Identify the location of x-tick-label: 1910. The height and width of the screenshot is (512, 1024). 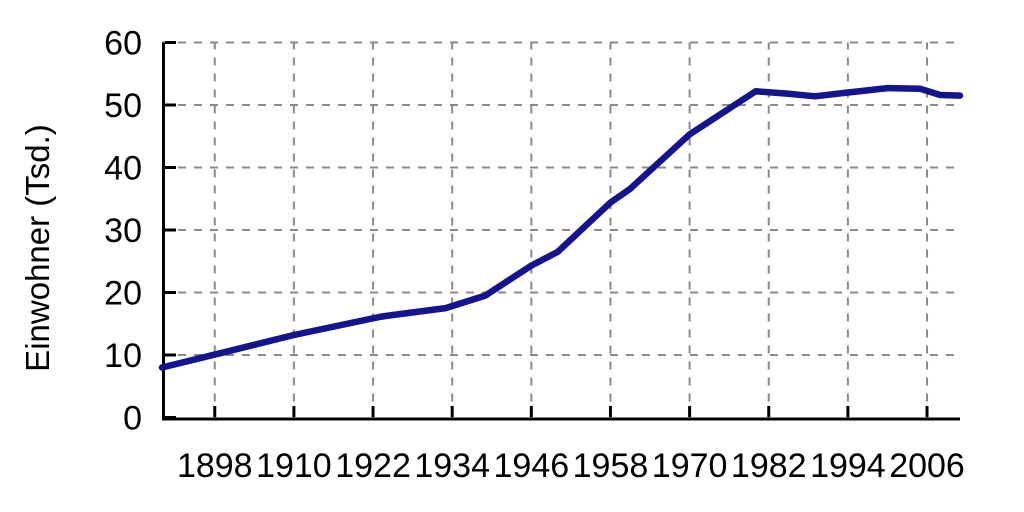
(294, 466).